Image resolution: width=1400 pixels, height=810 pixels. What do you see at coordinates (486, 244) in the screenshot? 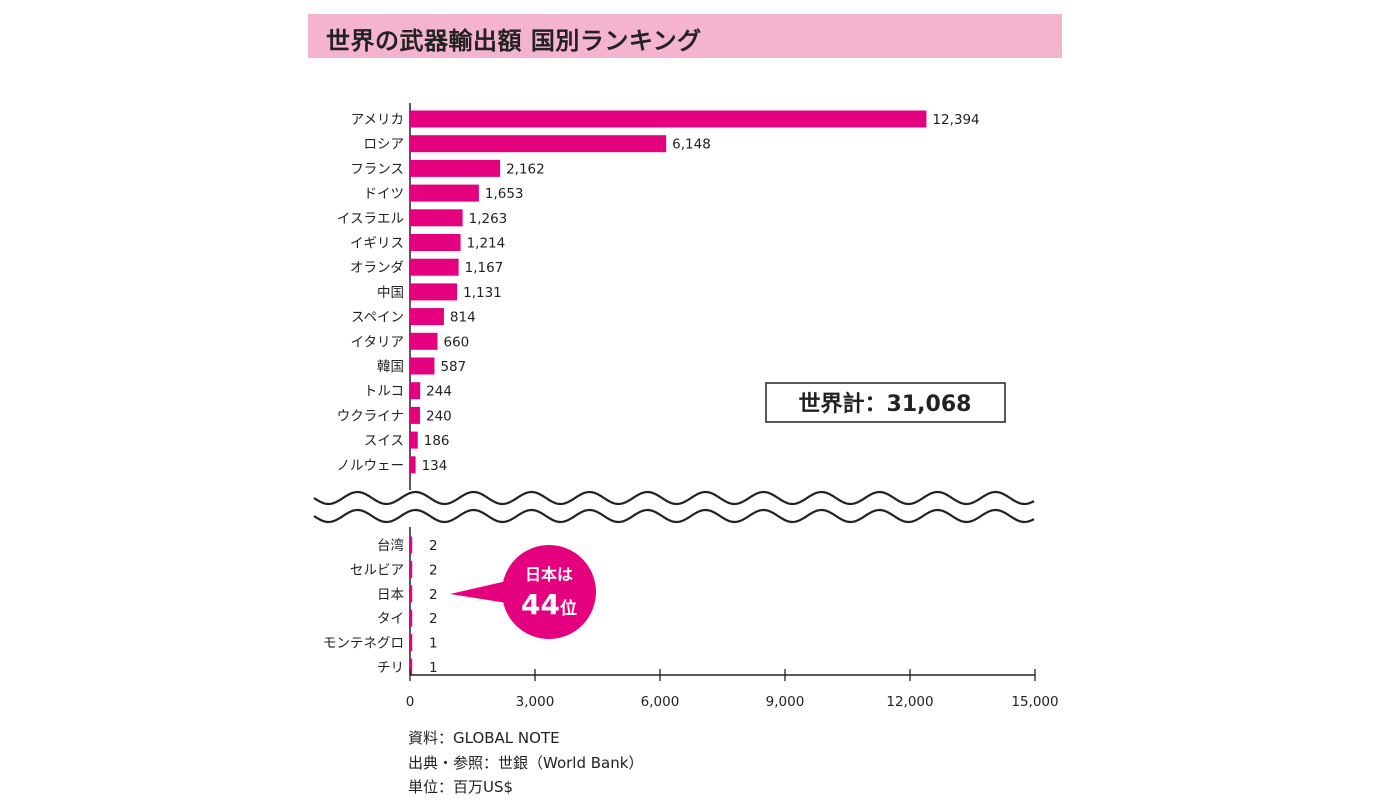
I see `data-label: 1,214` at bounding box center [486, 244].